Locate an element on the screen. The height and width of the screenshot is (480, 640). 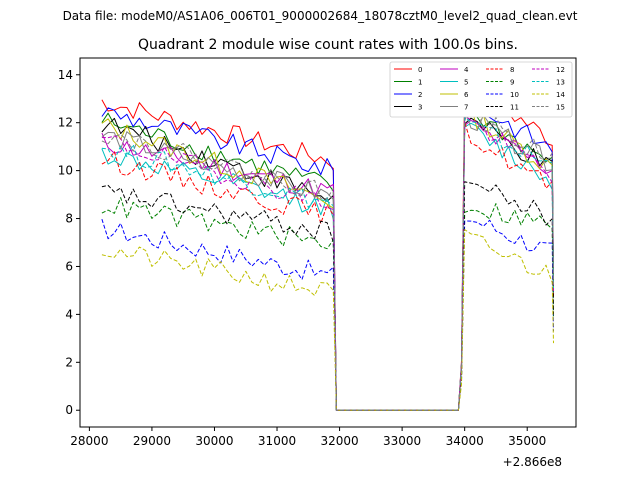
x-tick-label: 29000 is located at coordinates (152, 441).